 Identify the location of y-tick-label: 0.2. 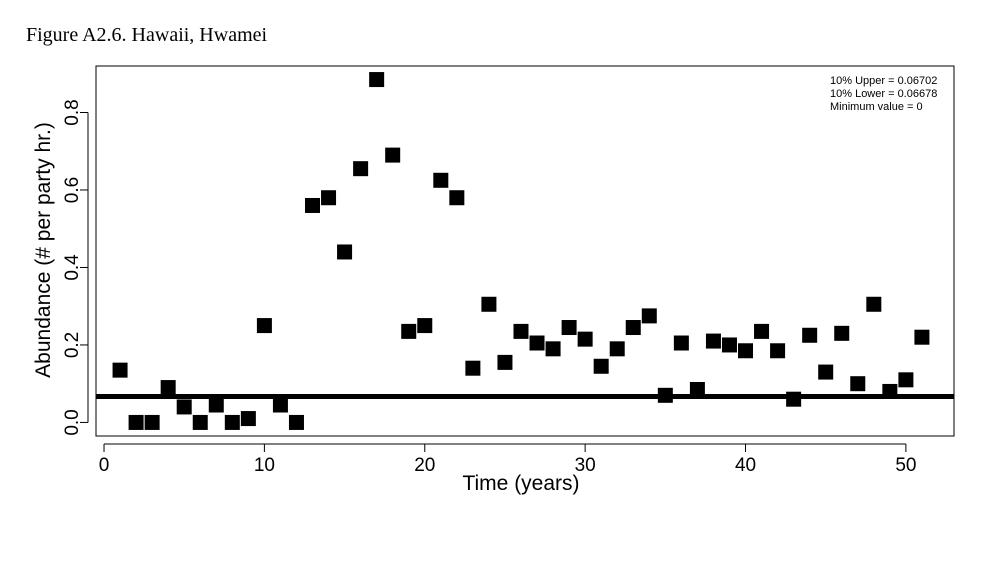
(72, 345).